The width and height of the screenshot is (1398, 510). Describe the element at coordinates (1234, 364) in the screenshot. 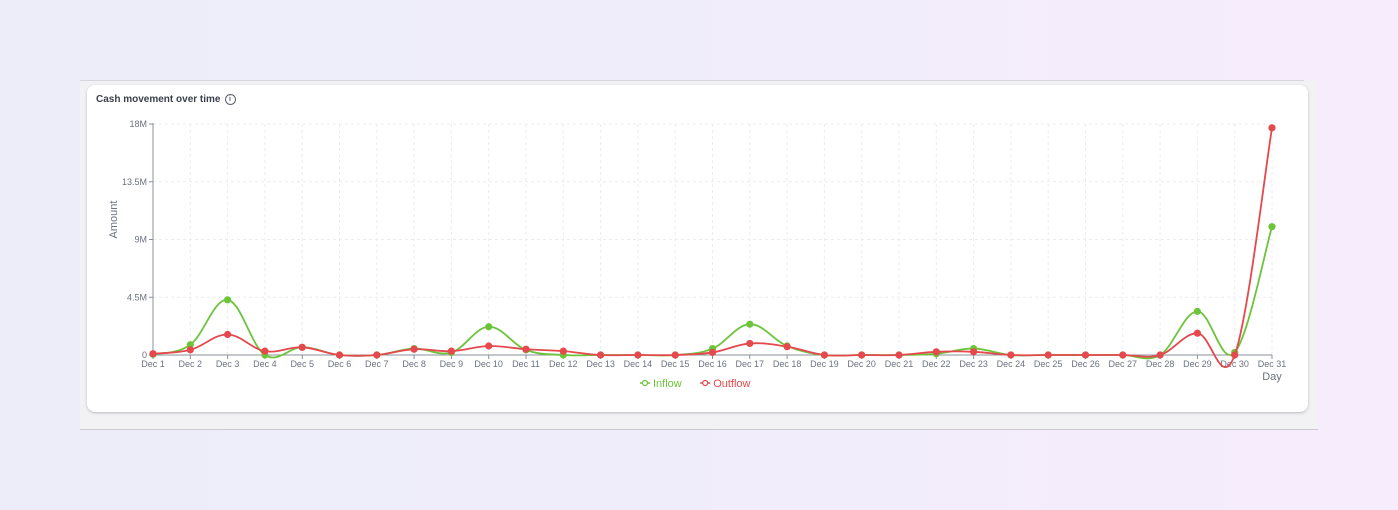

I see `x-tick-label: Dec 30` at that location.